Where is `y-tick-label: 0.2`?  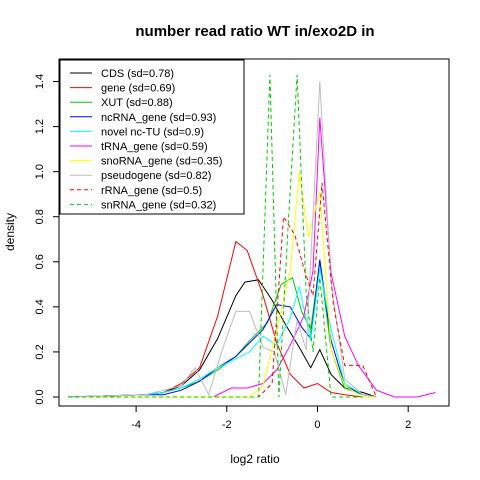
y-tick-label: 0.2 is located at coordinates (40, 351).